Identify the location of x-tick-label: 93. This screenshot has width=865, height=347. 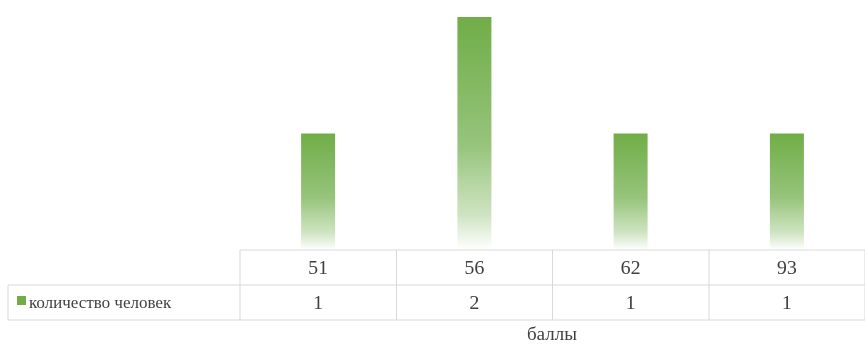
(787, 268).